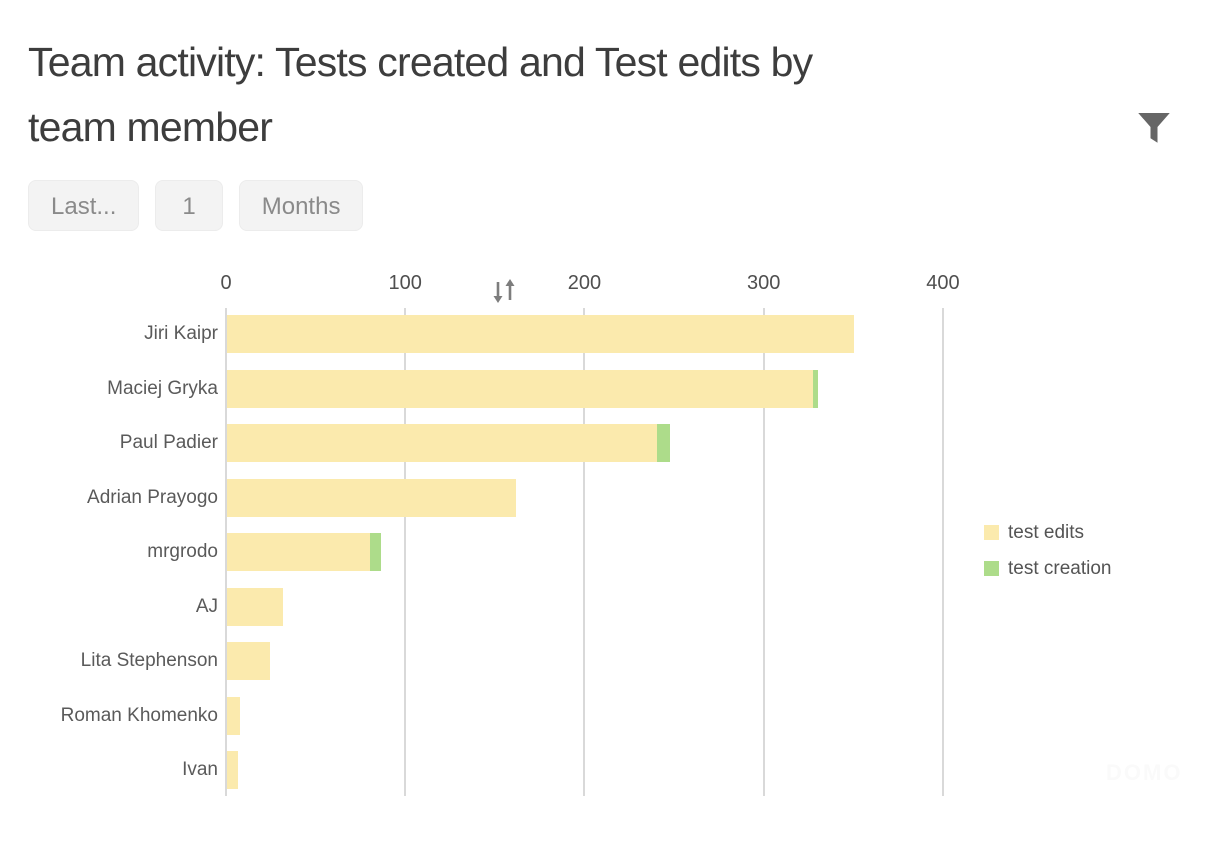  I want to click on legend: test edits test creation, so click(1048, 558).